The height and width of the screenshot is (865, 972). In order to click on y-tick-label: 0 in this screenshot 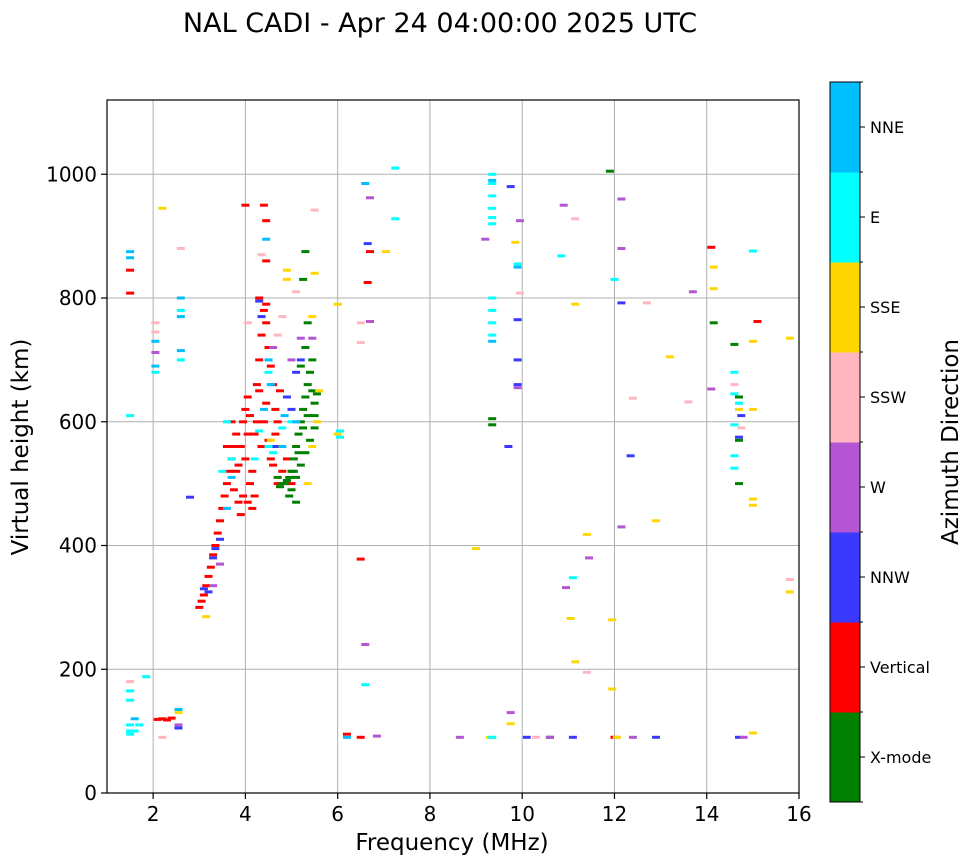, I will do `click(90, 793)`.